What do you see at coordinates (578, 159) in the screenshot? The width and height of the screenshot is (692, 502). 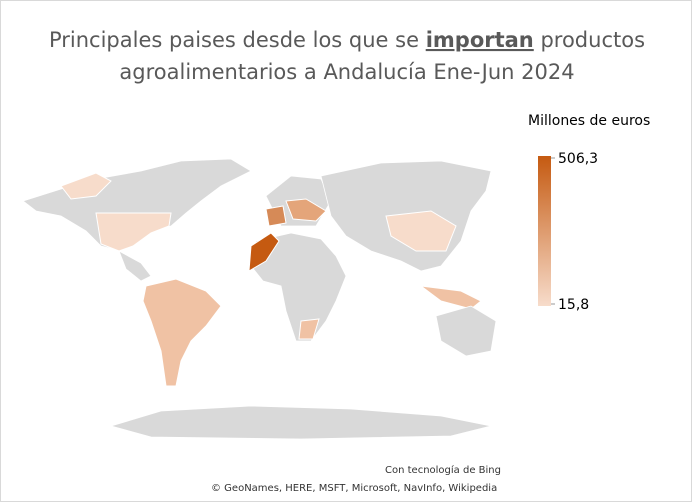 I see `legend-label: 506,3` at bounding box center [578, 159].